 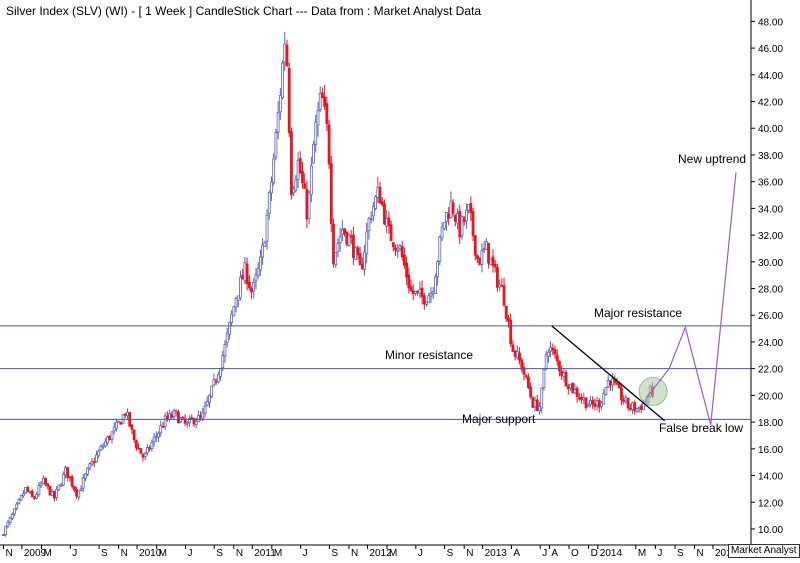 What do you see at coordinates (691, 298) in the screenshot?
I see `projected-path` at bounding box center [691, 298].